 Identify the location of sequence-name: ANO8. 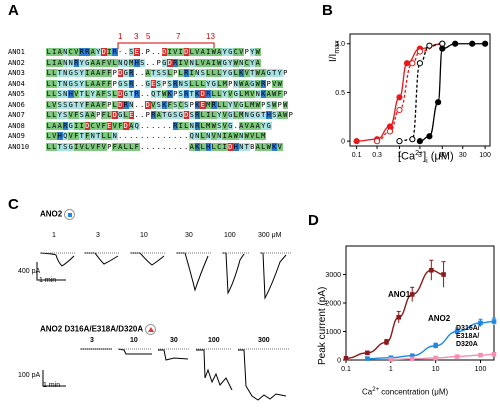
(16, 125).